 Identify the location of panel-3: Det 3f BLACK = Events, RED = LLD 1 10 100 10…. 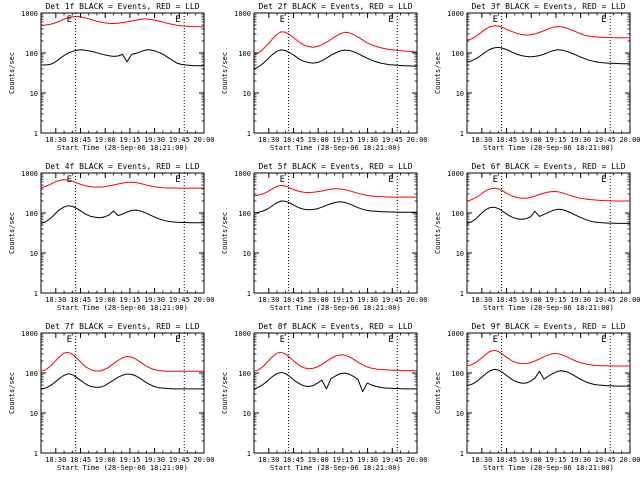
(537, 77).